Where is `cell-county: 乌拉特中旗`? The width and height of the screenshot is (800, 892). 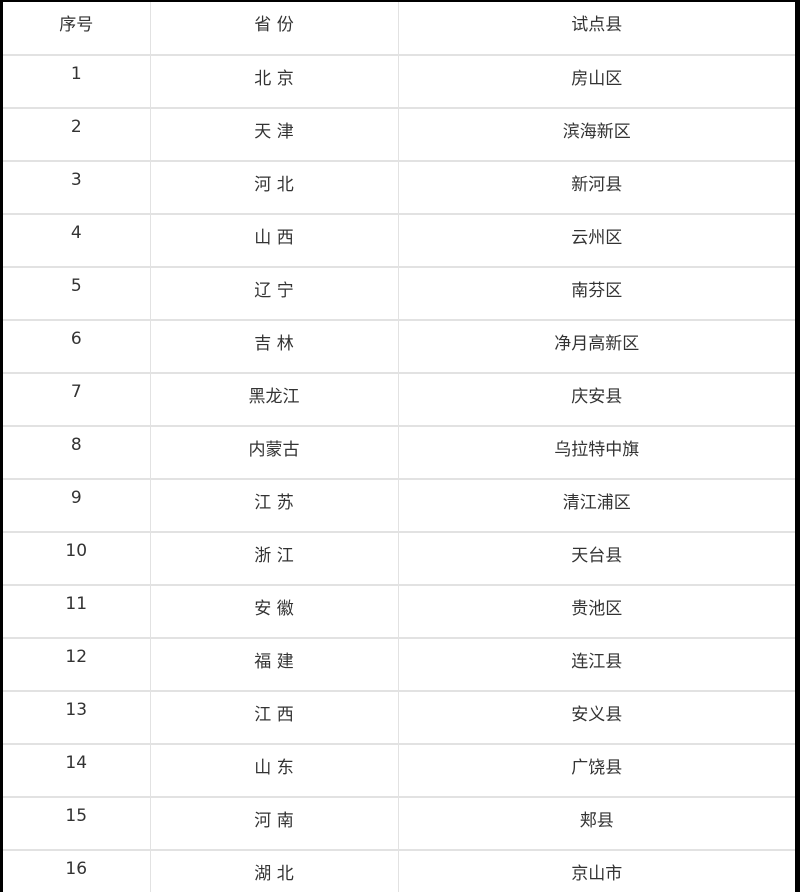 cell-county: 乌拉特中旗 is located at coordinates (596, 453).